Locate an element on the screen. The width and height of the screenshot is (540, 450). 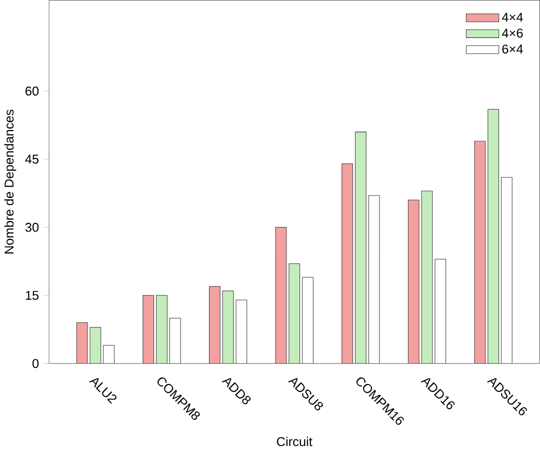
legend-label: 4×4 is located at coordinates (512, 17).